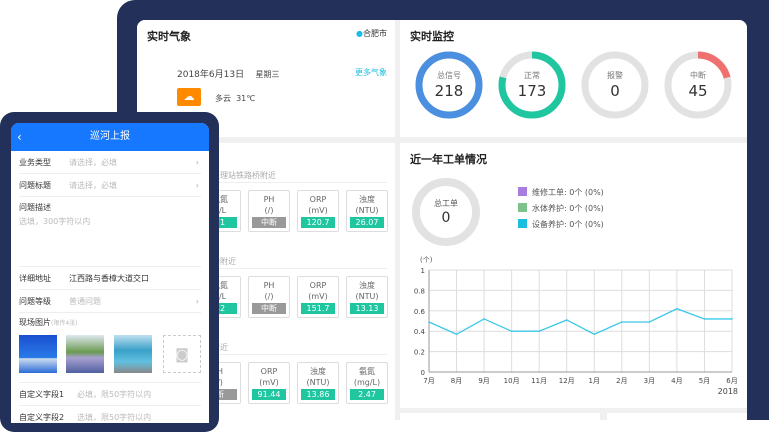 Image resolution: width=769 pixels, height=432 pixels. I want to click on ring-label: 正常, so click(532, 75).